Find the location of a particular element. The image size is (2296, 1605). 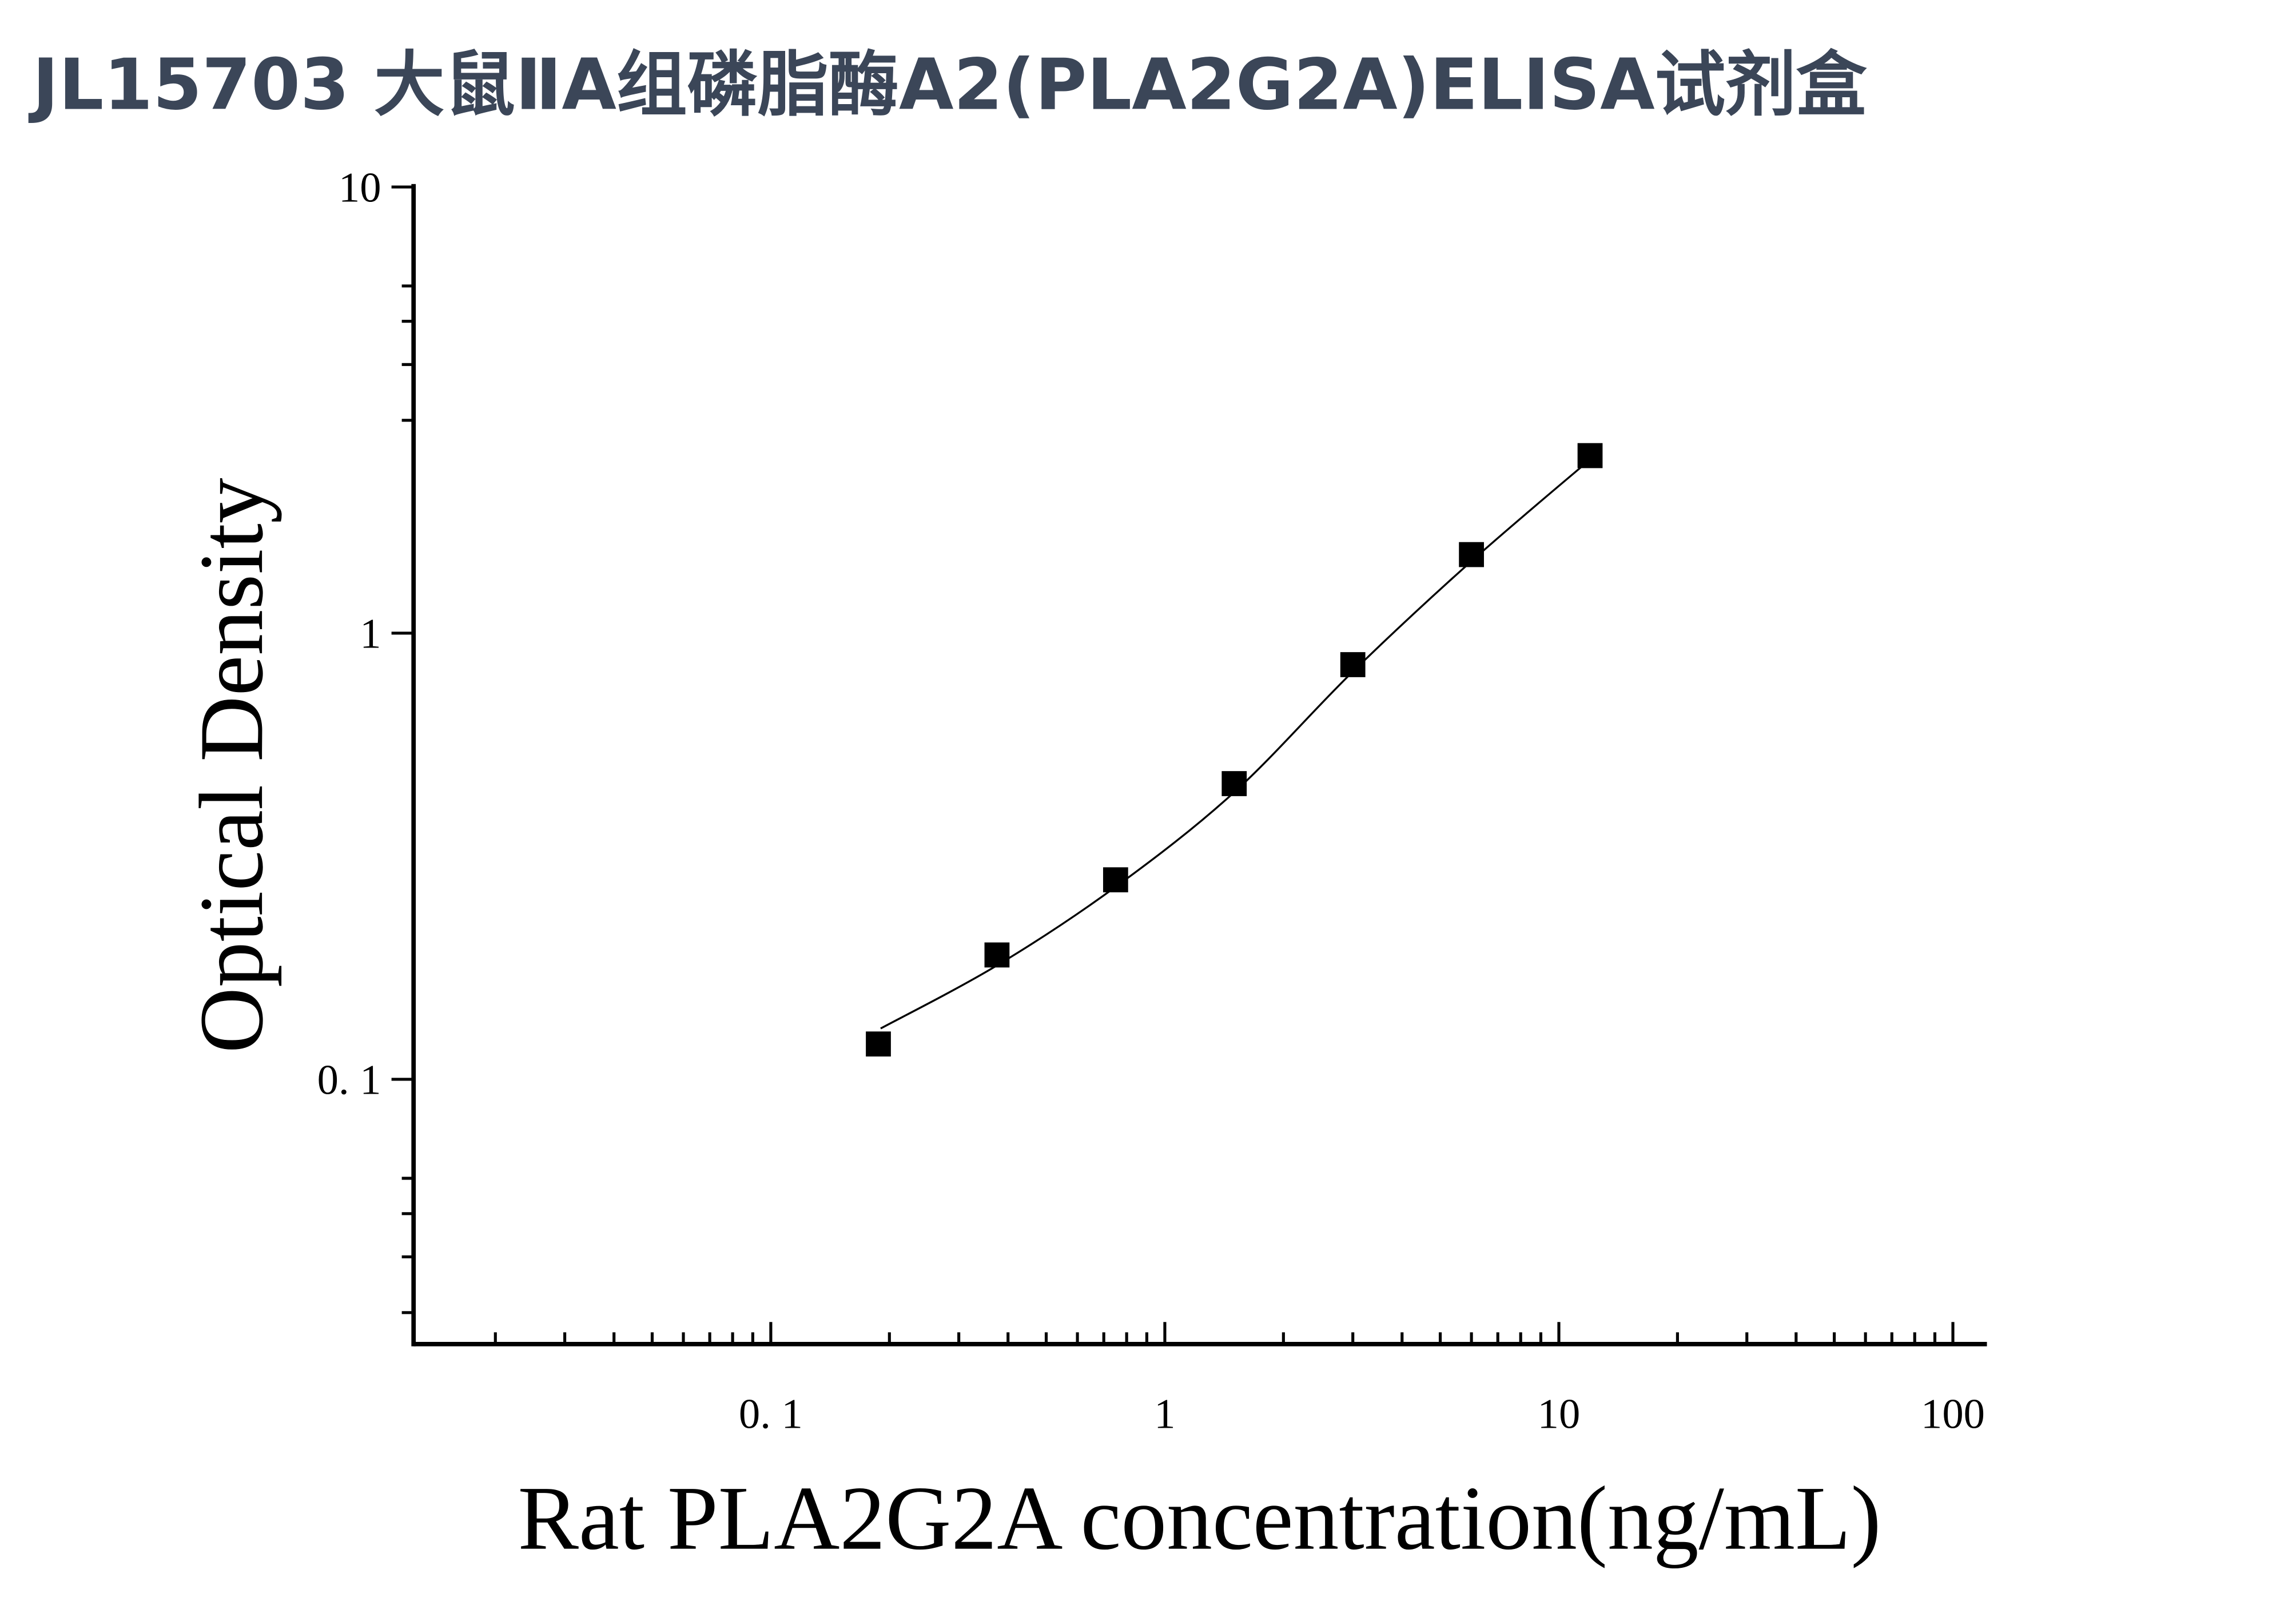

x-axis-label: Rat PLA2G2A concentration(ng/mL) is located at coordinates (1199, 1518).